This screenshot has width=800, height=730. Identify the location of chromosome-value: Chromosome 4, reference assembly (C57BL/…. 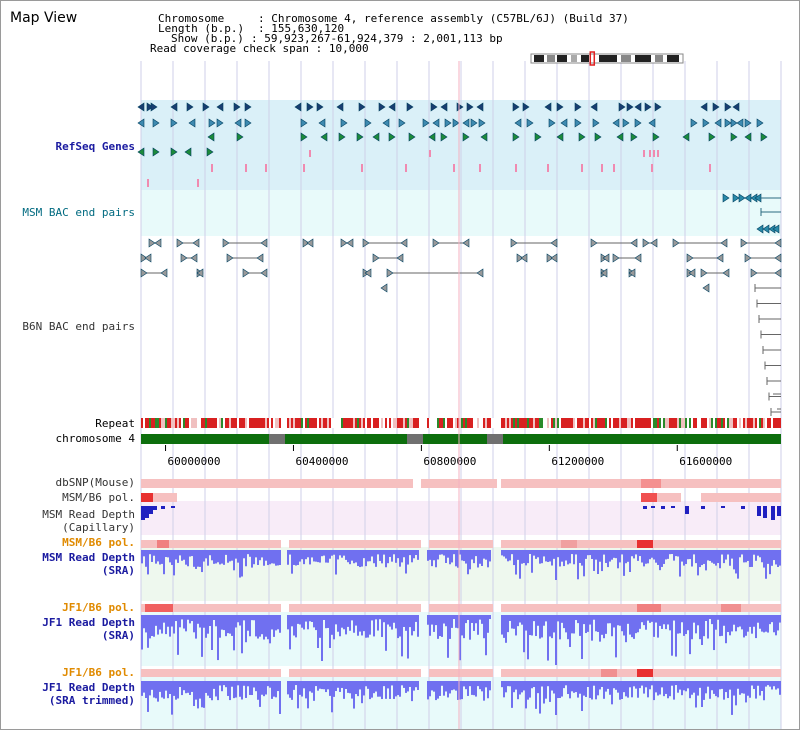
(450, 18).